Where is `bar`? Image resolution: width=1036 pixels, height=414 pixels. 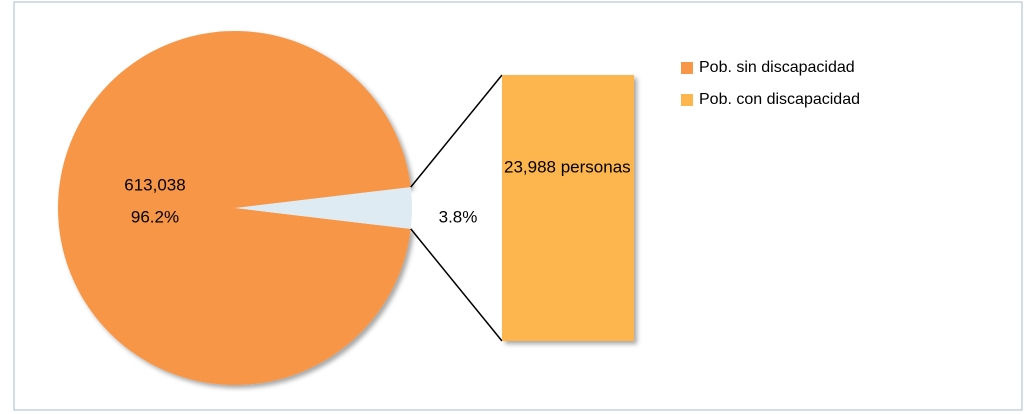
bar is located at coordinates (568, 208).